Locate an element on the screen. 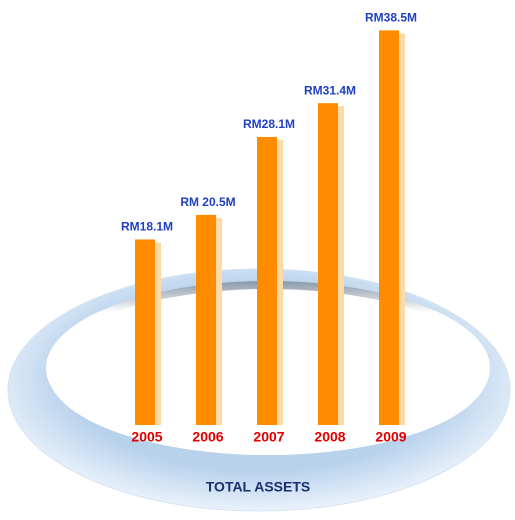 The height and width of the screenshot is (520, 515). chart-title: TOTAL ASSETS is located at coordinates (258, 487).